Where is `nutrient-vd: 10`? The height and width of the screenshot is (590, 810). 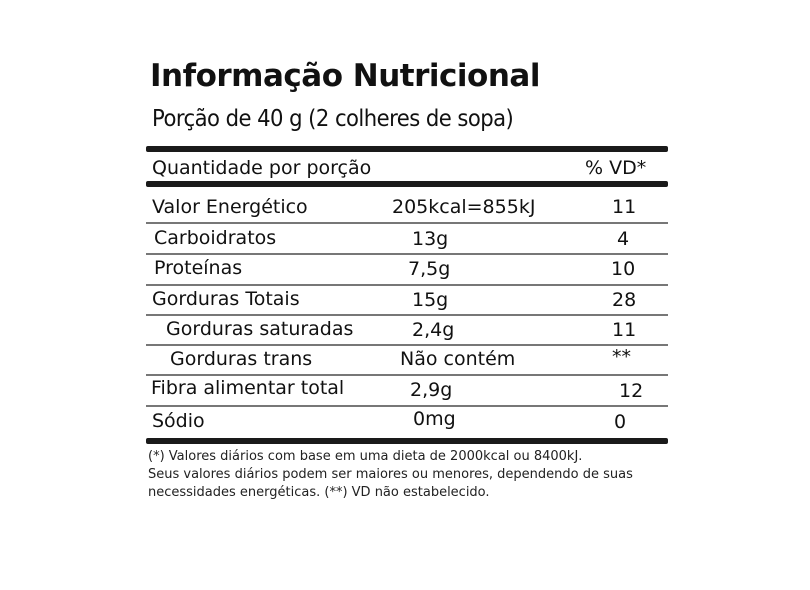
nutrient-vd: 10 is located at coordinates (623, 269).